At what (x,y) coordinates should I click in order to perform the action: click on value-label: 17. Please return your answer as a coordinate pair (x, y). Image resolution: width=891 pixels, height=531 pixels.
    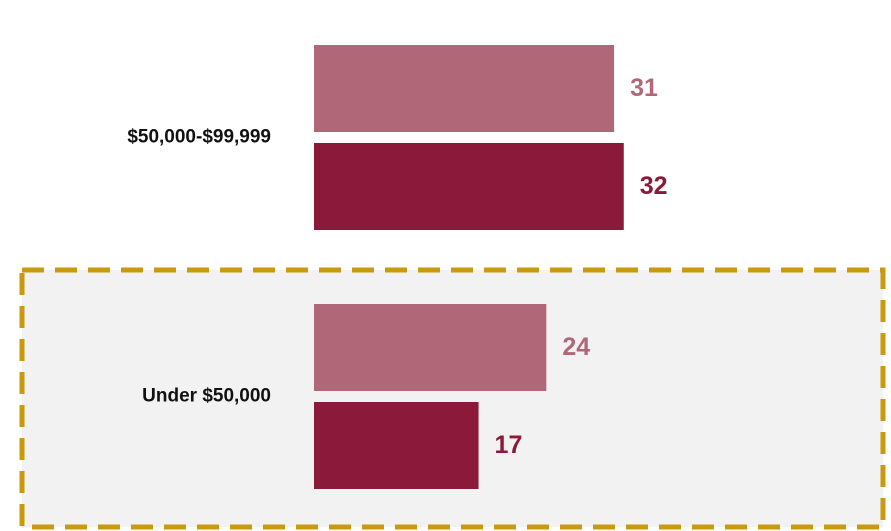
    Looking at the image, I should click on (509, 445).